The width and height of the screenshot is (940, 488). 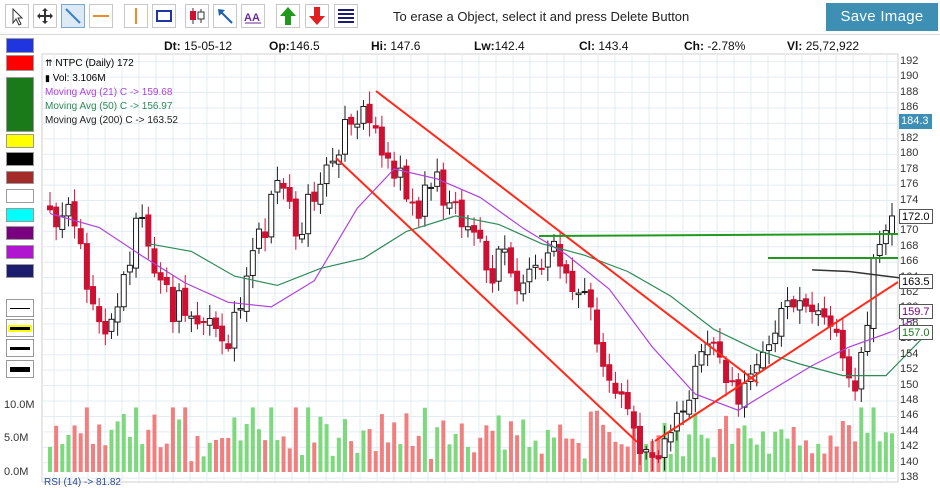 I want to click on vertical-line-tool-icon, so click(x=136, y=16).